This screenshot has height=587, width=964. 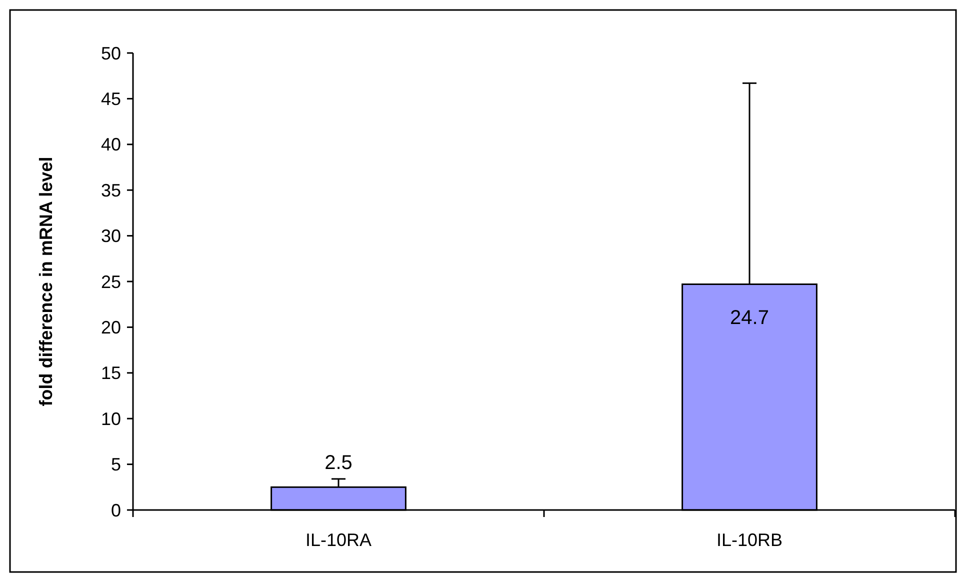 What do you see at coordinates (749, 318) in the screenshot?
I see `data-label: 24.7` at bounding box center [749, 318].